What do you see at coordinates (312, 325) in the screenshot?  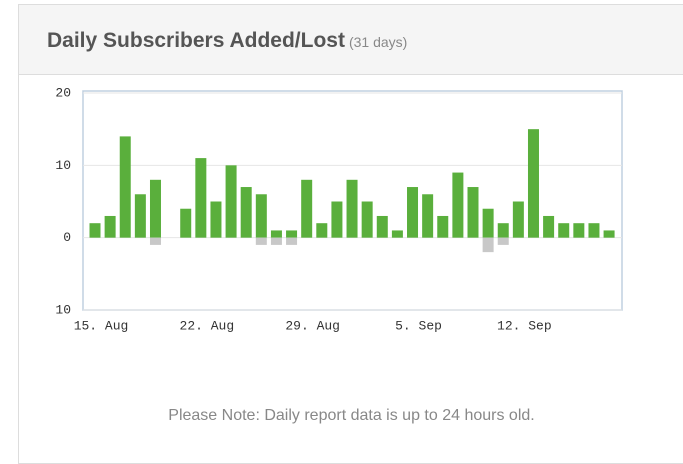 I see `x-tick-label: 29. Aug` at bounding box center [312, 325].